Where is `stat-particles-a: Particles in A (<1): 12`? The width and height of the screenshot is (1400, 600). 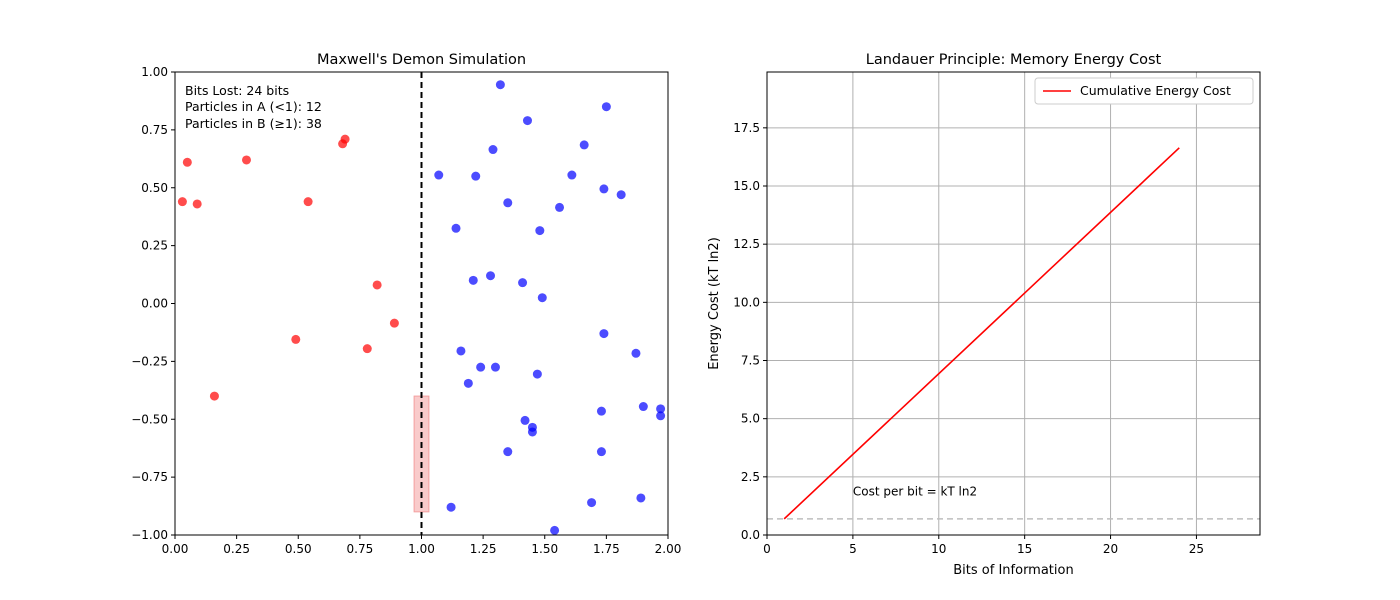 stat-particles-a: Particles in A (<1): 12 is located at coordinates (253, 106).